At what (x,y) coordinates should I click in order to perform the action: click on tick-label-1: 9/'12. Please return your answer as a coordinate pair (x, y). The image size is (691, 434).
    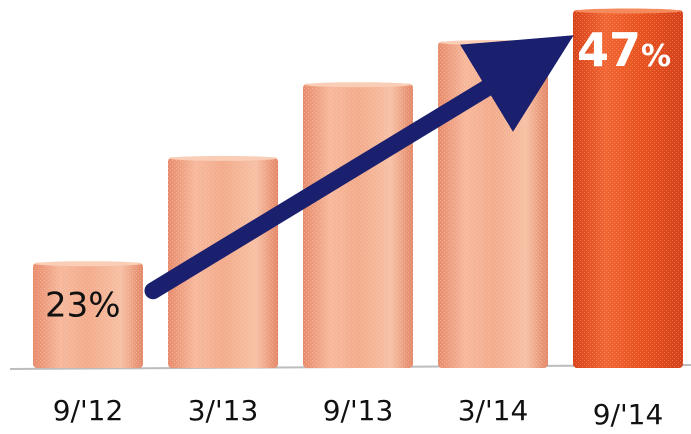
    Looking at the image, I should click on (88, 410).